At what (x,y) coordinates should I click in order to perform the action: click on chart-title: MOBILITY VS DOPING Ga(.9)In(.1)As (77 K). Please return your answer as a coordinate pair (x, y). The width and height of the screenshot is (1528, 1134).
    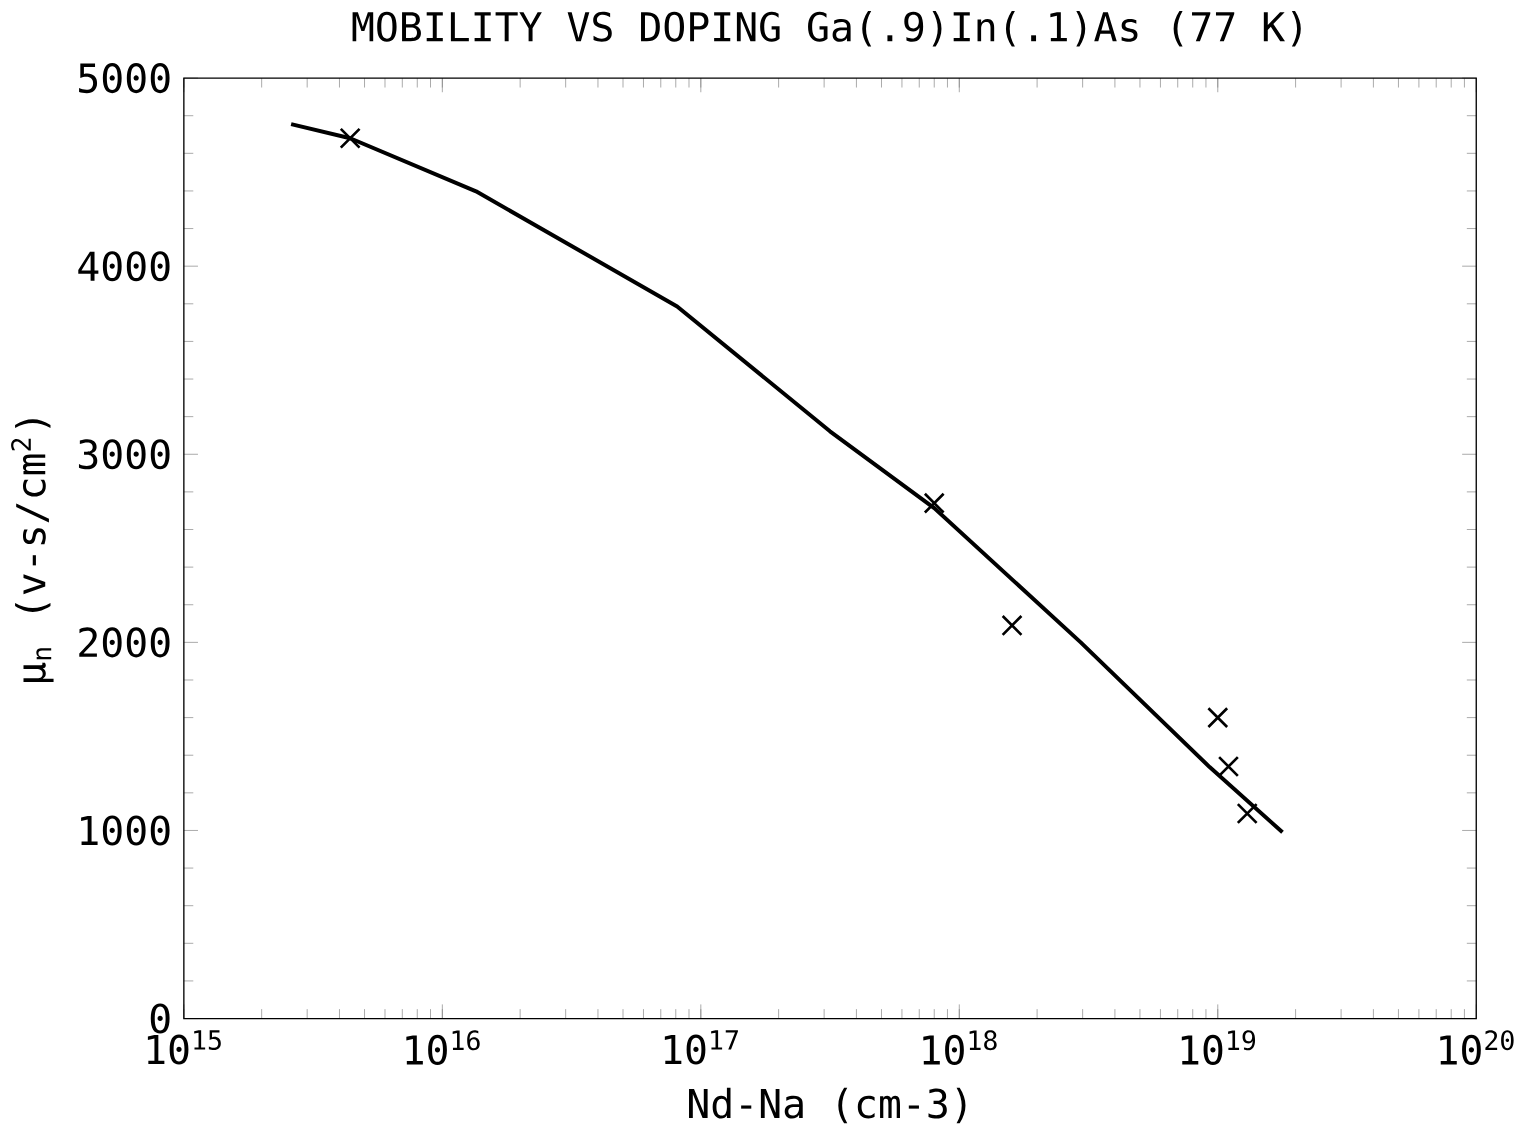
    Looking at the image, I should click on (826, 28).